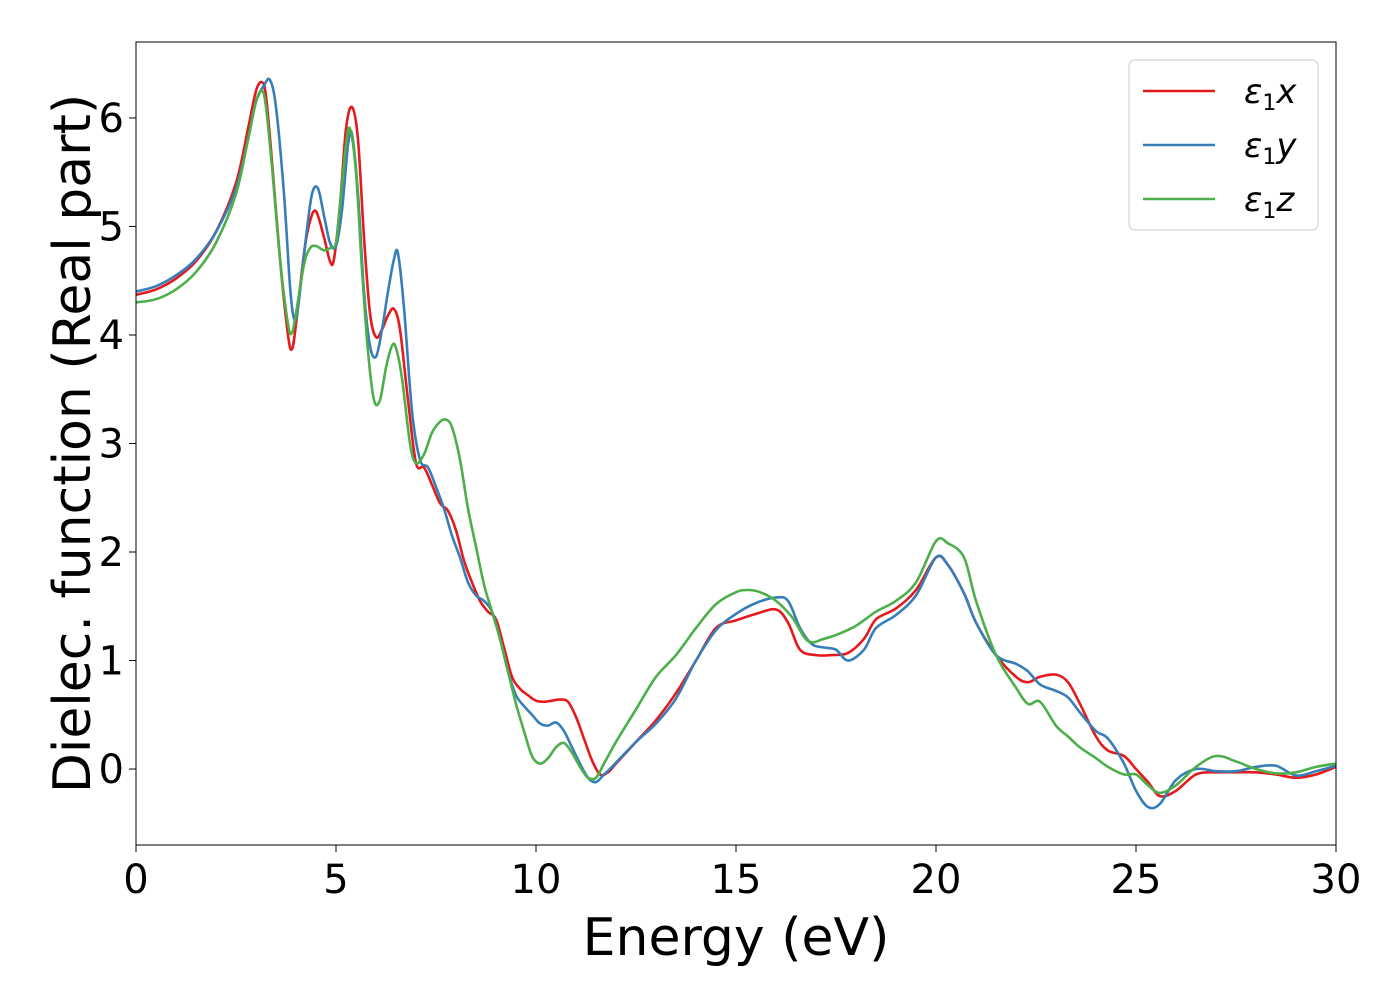 The height and width of the screenshot is (1000, 1400). I want to click on y-tick-label: 4, so click(111, 336).